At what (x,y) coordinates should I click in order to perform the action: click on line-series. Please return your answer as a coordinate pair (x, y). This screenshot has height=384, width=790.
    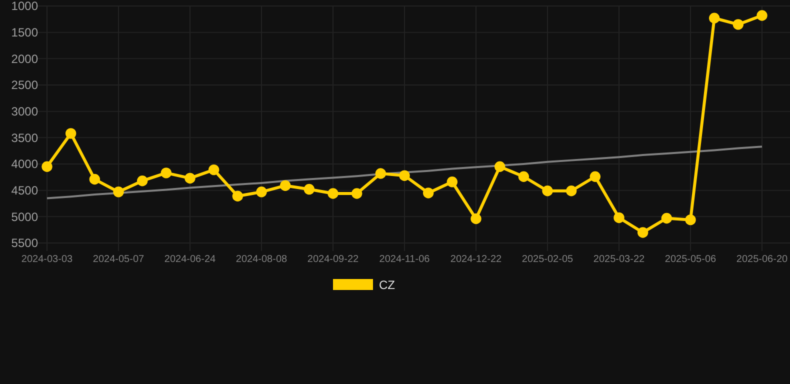
    Looking at the image, I should click on (404, 173).